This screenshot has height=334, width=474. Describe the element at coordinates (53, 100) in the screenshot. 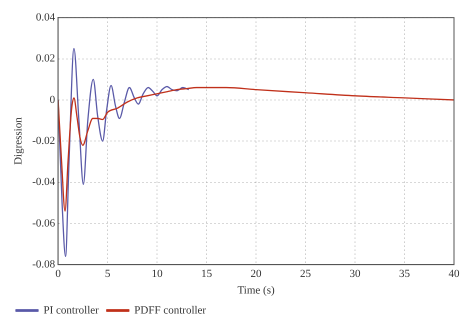

I see `y-tick-label: 0` at that location.